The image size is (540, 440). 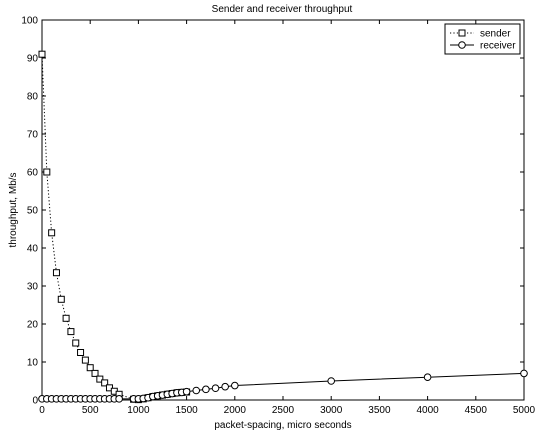 What do you see at coordinates (13, 209) in the screenshot?
I see `y-axis-label: throughput, Mb/s` at bounding box center [13, 209].